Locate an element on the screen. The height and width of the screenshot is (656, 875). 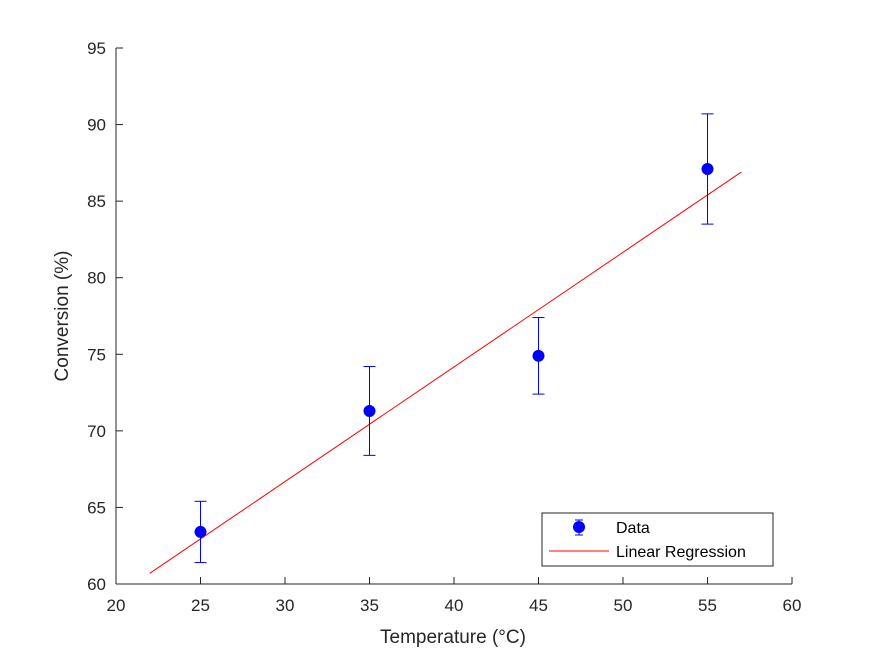
x-tick-label: 60 is located at coordinates (792, 605).